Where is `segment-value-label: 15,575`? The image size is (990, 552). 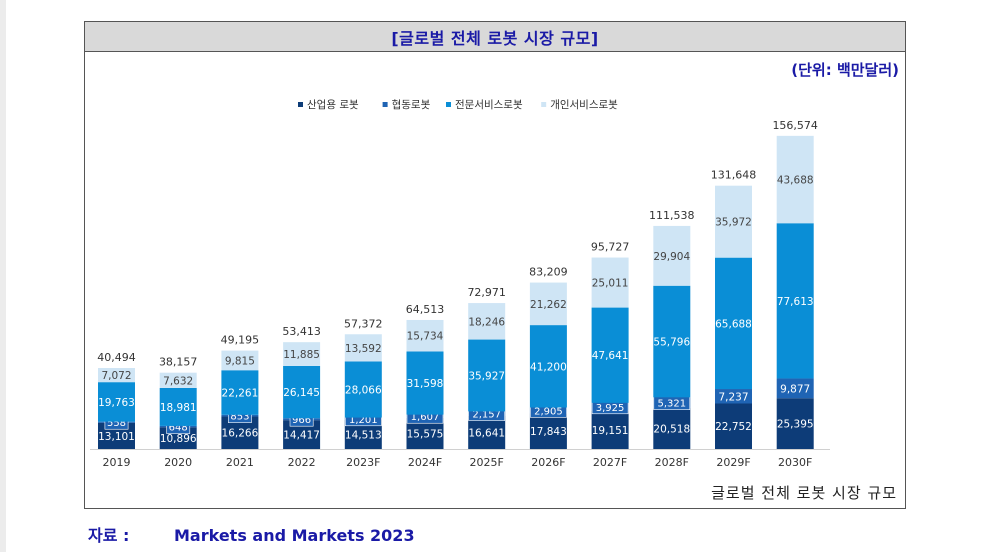
segment-value-label: 15,575 is located at coordinates (425, 434).